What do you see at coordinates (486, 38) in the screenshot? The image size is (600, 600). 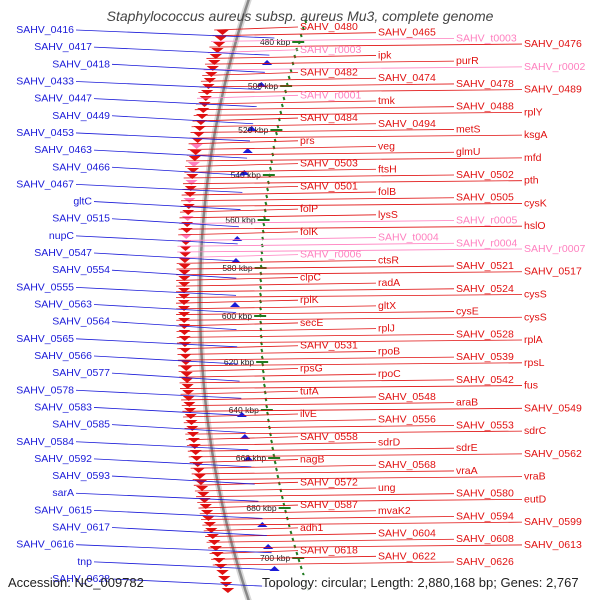 I see `gene-label: SAHV_t0003` at bounding box center [486, 38].